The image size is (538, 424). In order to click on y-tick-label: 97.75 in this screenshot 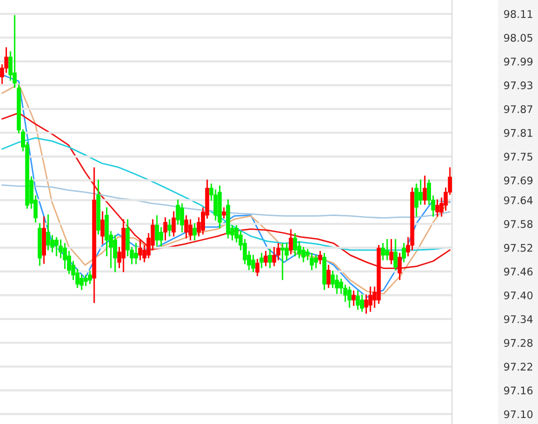, I will do `click(518, 156)`.